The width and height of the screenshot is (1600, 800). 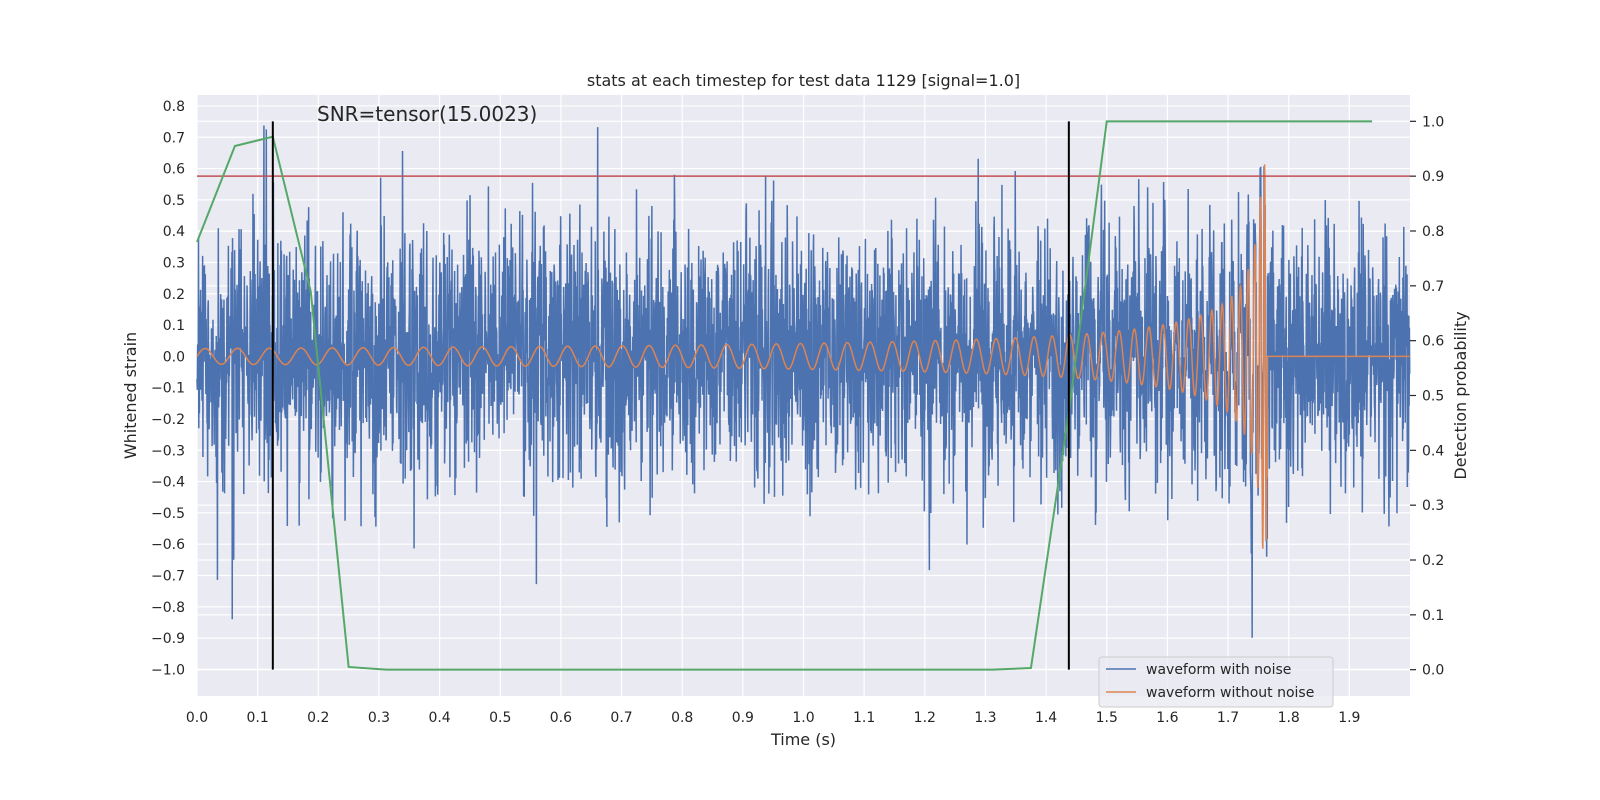 What do you see at coordinates (130, 395) in the screenshot?
I see `y-axis-label-left: Whitened strain` at bounding box center [130, 395].